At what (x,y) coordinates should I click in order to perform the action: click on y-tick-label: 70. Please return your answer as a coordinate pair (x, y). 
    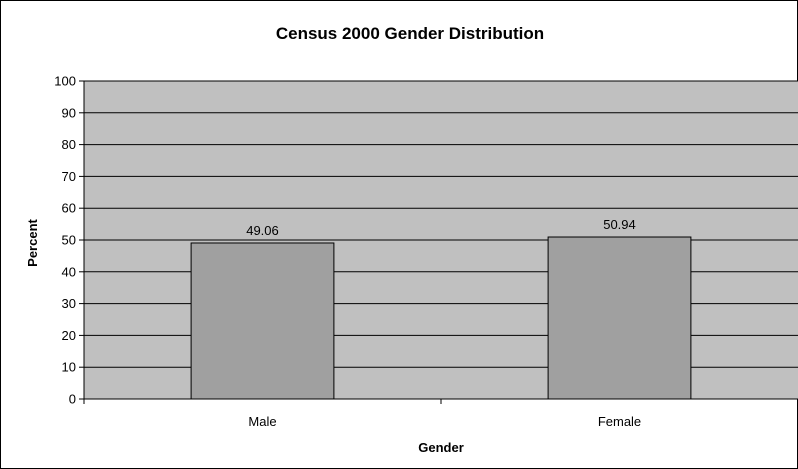
    Looking at the image, I should click on (69, 176).